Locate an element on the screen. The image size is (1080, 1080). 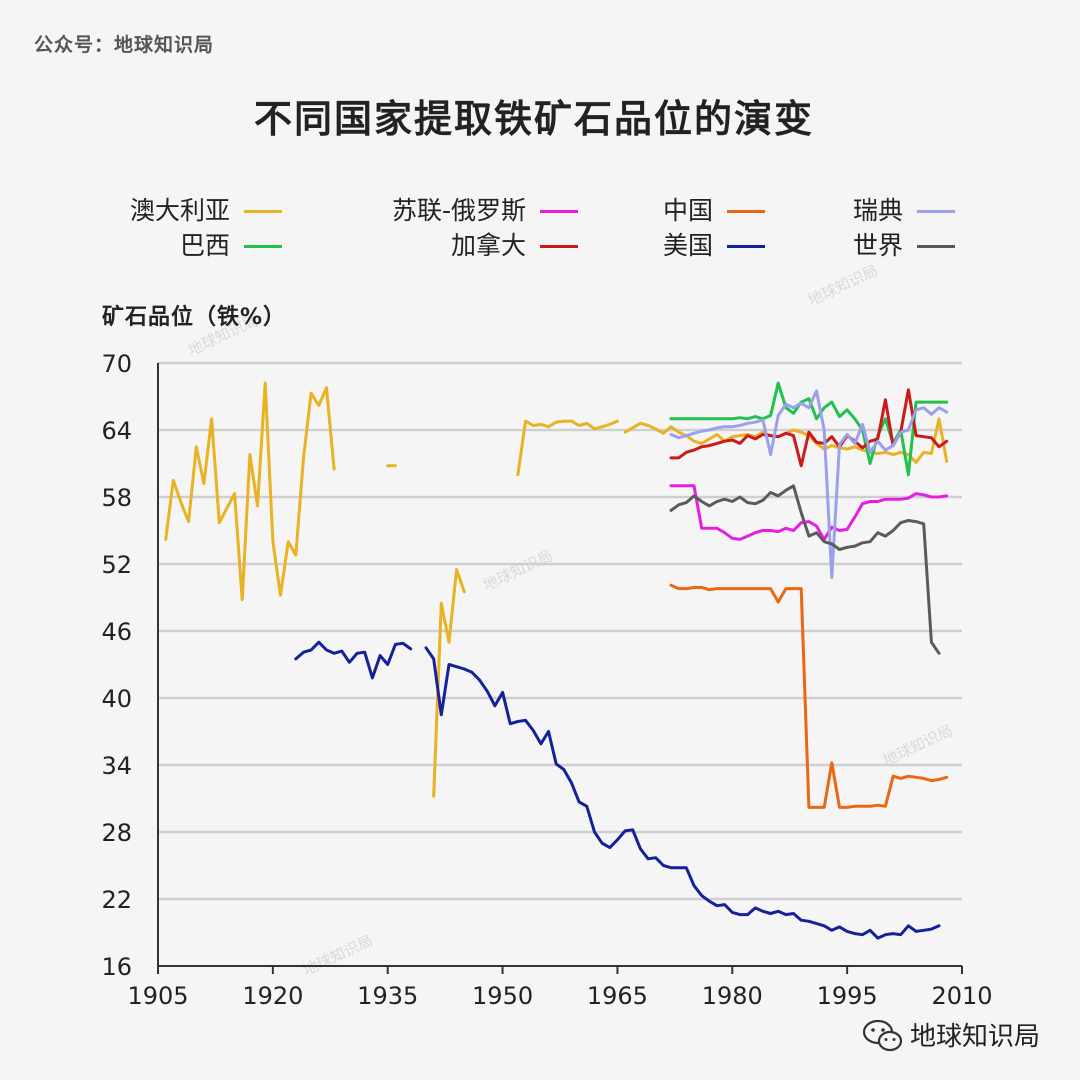
legend-label: 苏联-俄罗斯 is located at coordinates (458, 210).